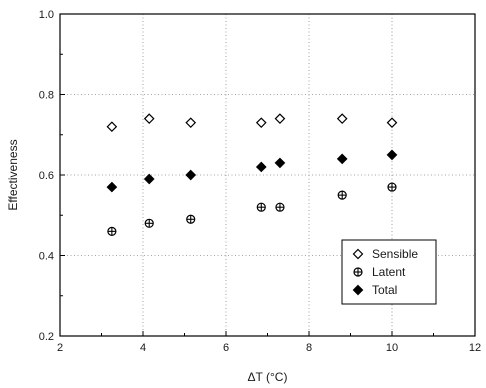  What do you see at coordinates (358, 254) in the screenshot?
I see `legend-marker-sensible` at bounding box center [358, 254].